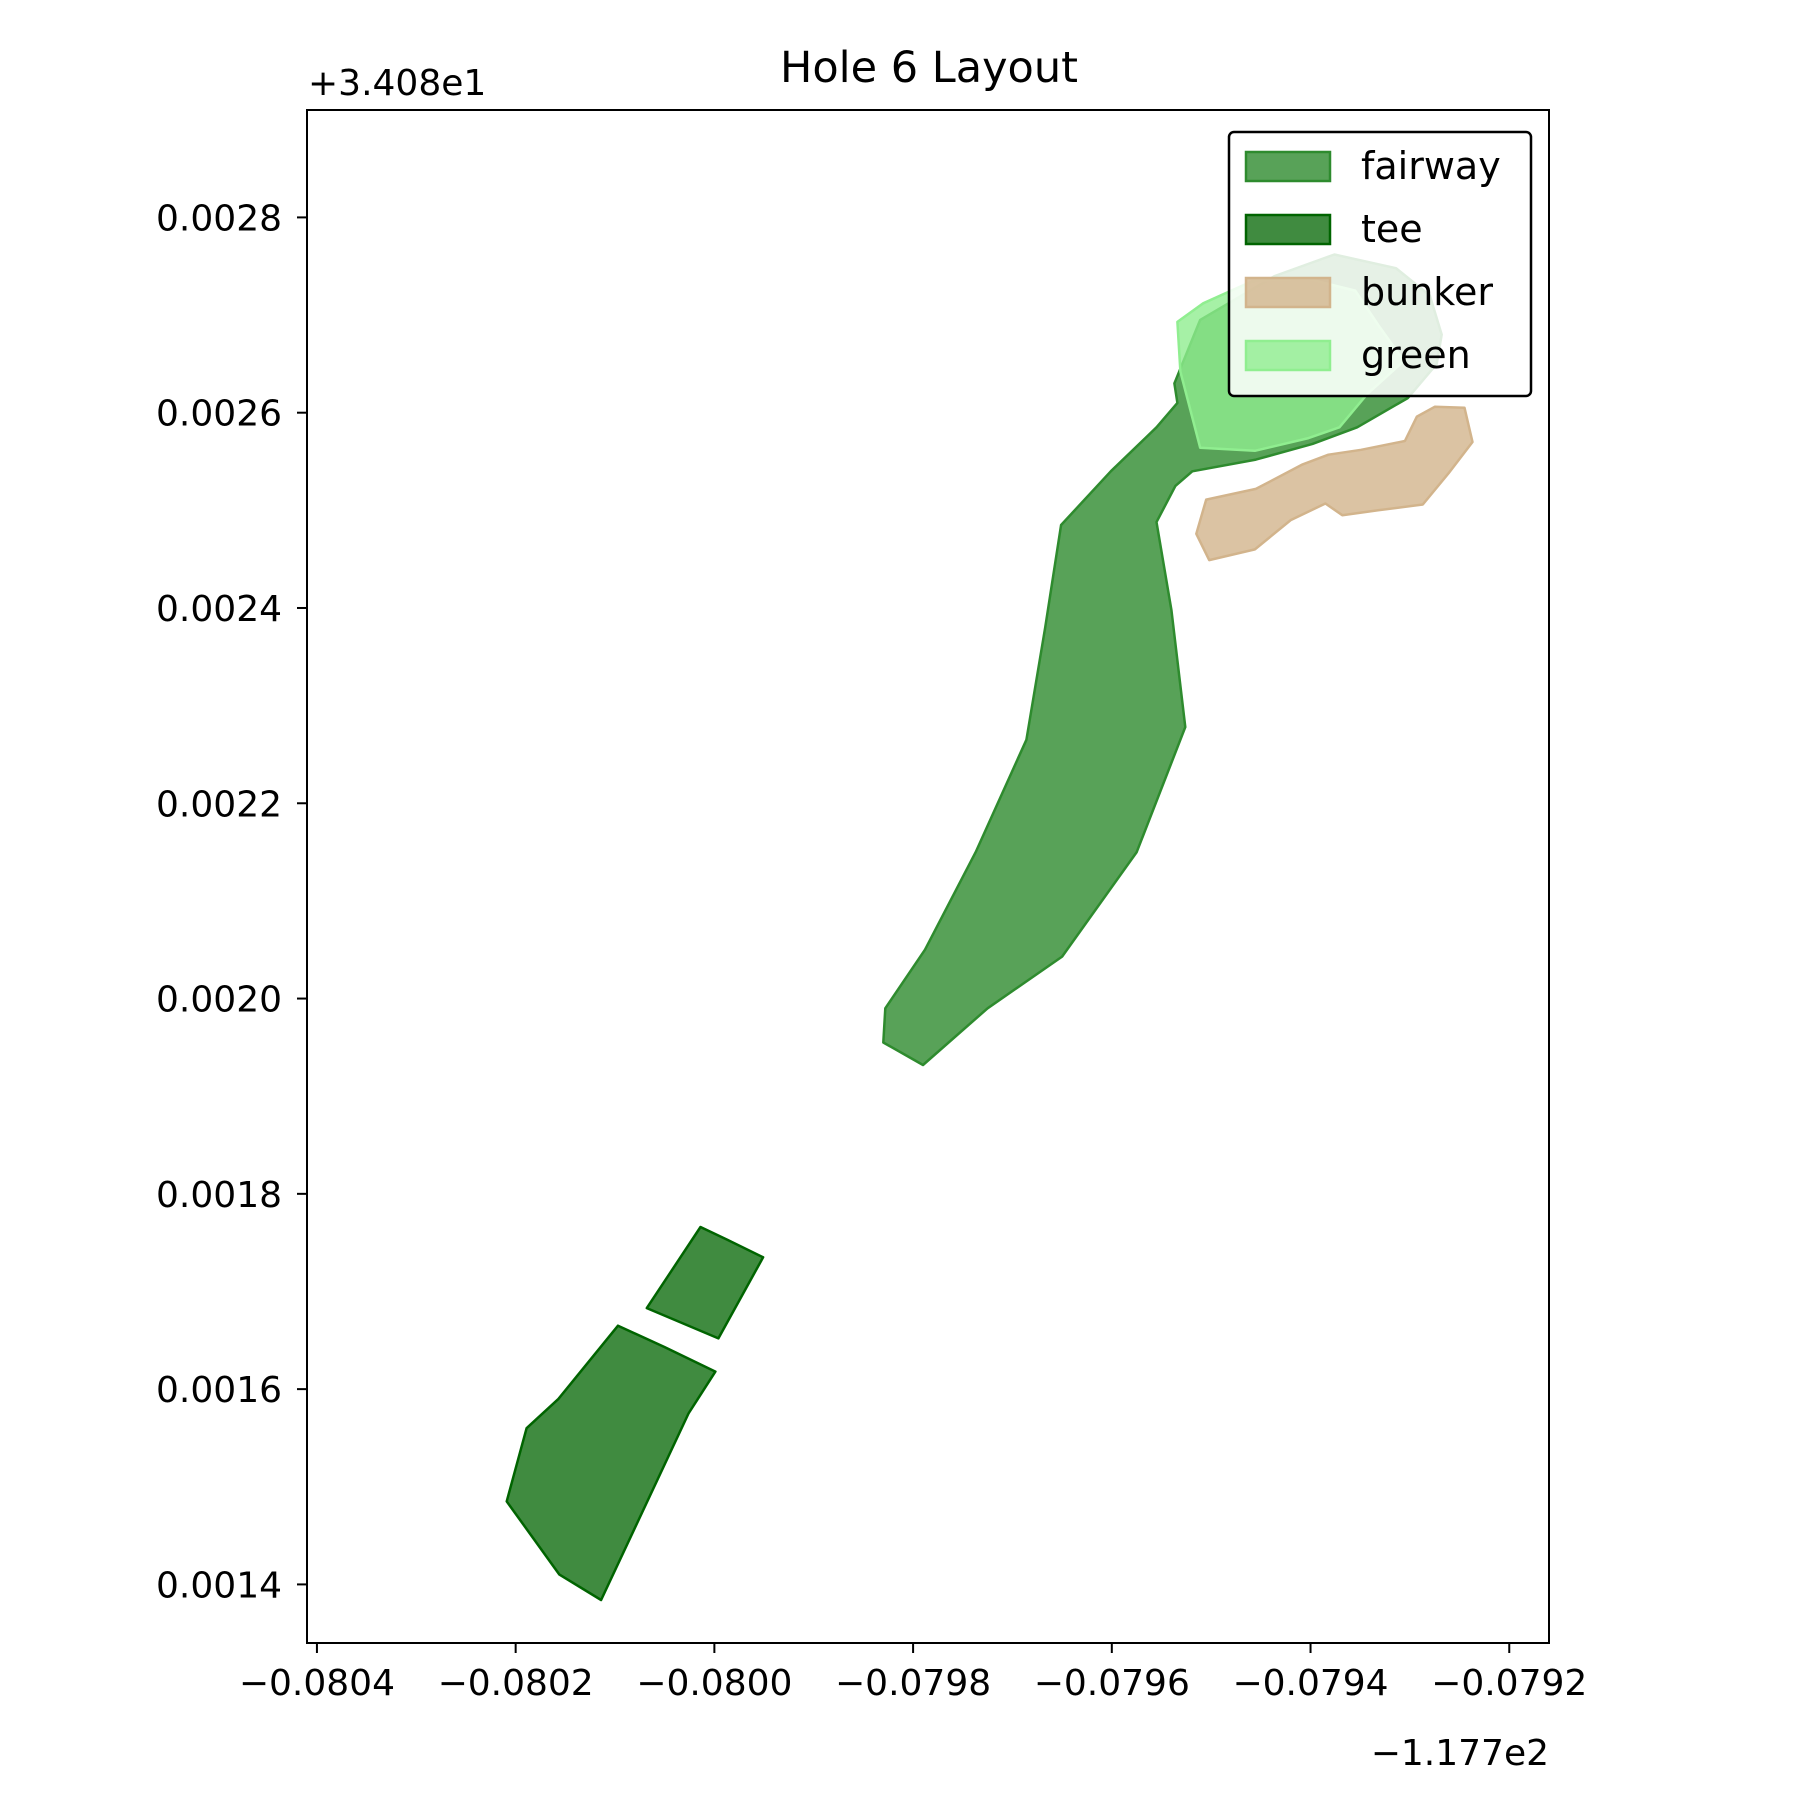  What do you see at coordinates (1288, 292) in the screenshot?
I see `legend-swatch-bunker` at bounding box center [1288, 292].